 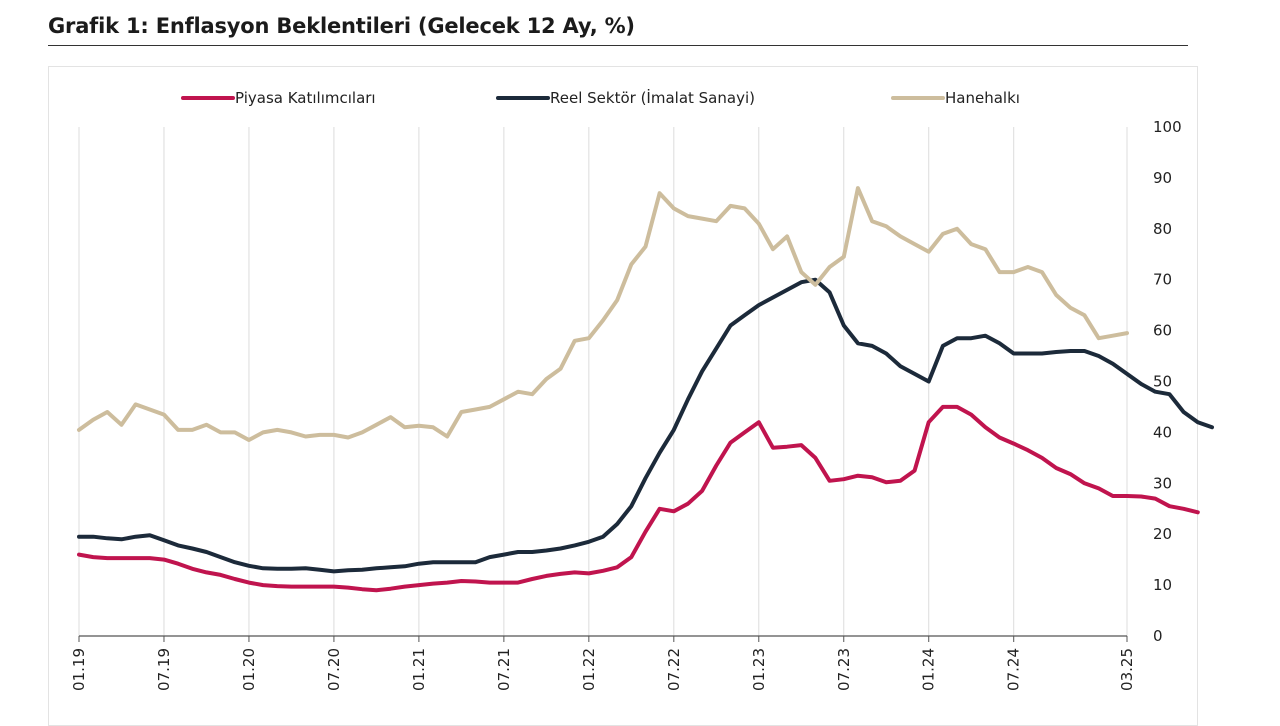 What do you see at coordinates (504, 669) in the screenshot?
I see `x-tick-label: 07.21` at bounding box center [504, 669].